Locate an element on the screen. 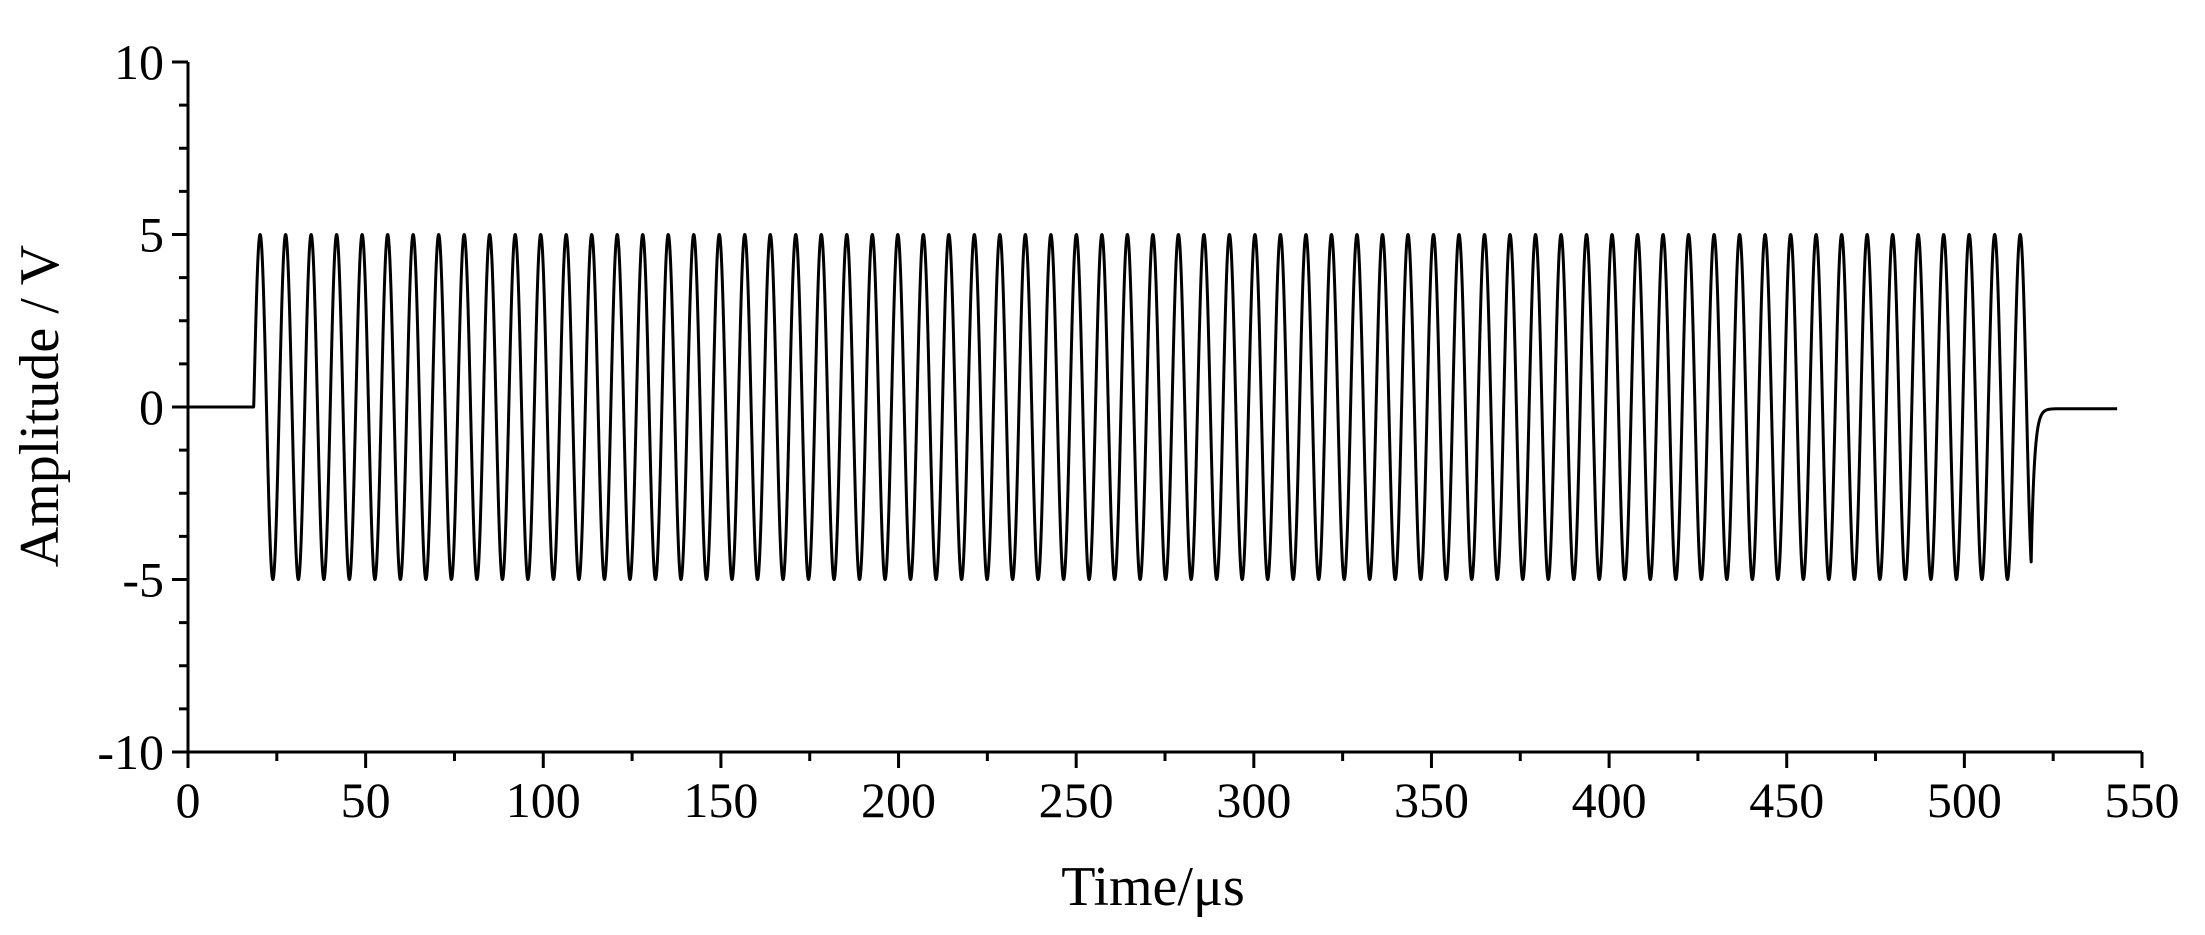 This screenshot has height=935, width=2205. x-tick-label: 550 is located at coordinates (2142, 800).